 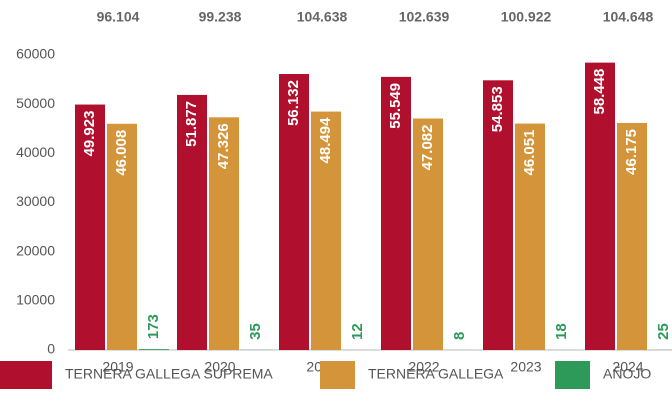 What do you see at coordinates (255, 331) in the screenshot?
I see `value-label: 35` at bounding box center [255, 331].